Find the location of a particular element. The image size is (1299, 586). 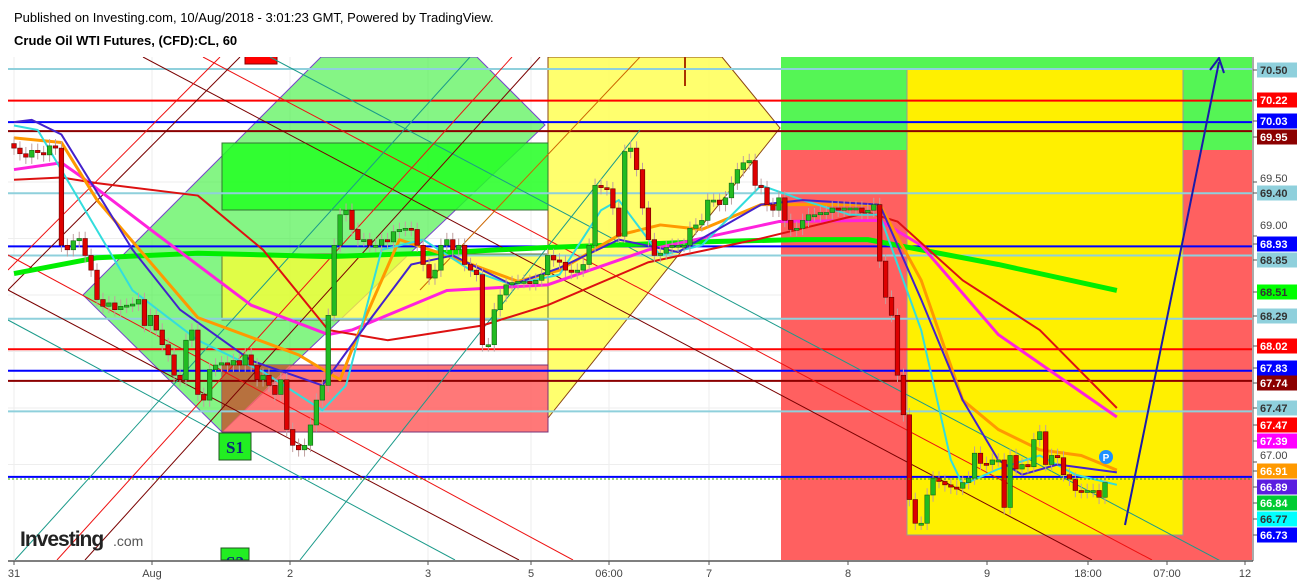

price-label: 67.47 is located at coordinates (1275, 425).